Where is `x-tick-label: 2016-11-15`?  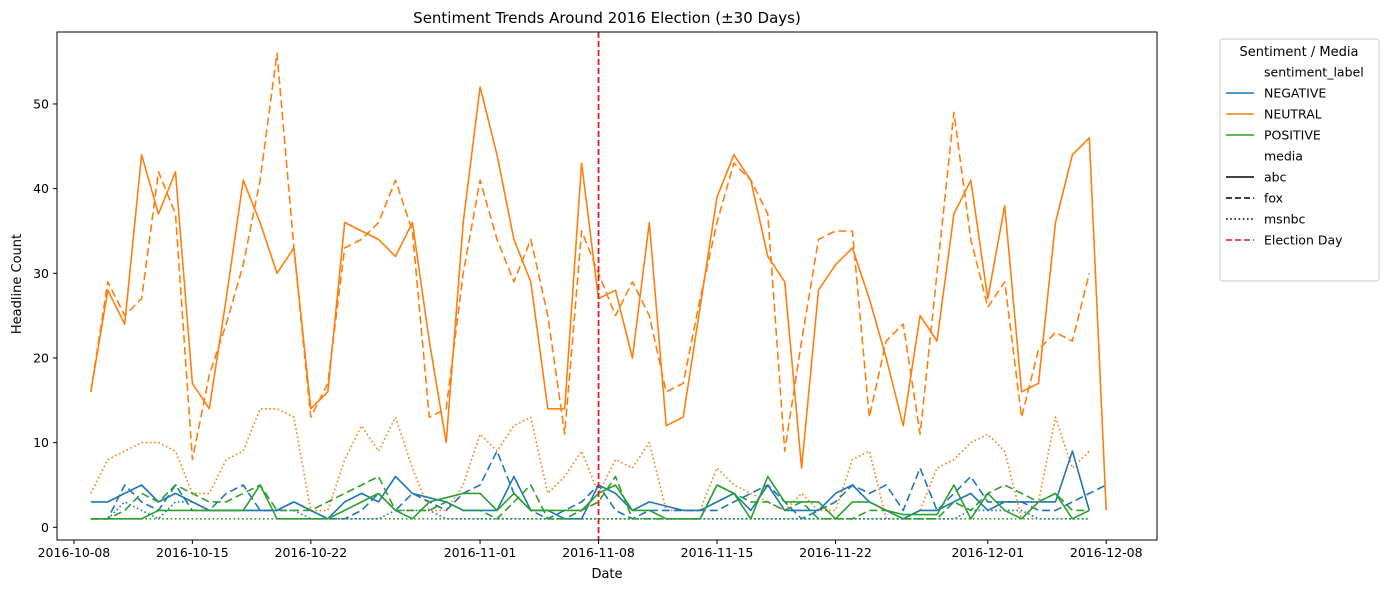 x-tick-label: 2016-11-15 is located at coordinates (717, 552).